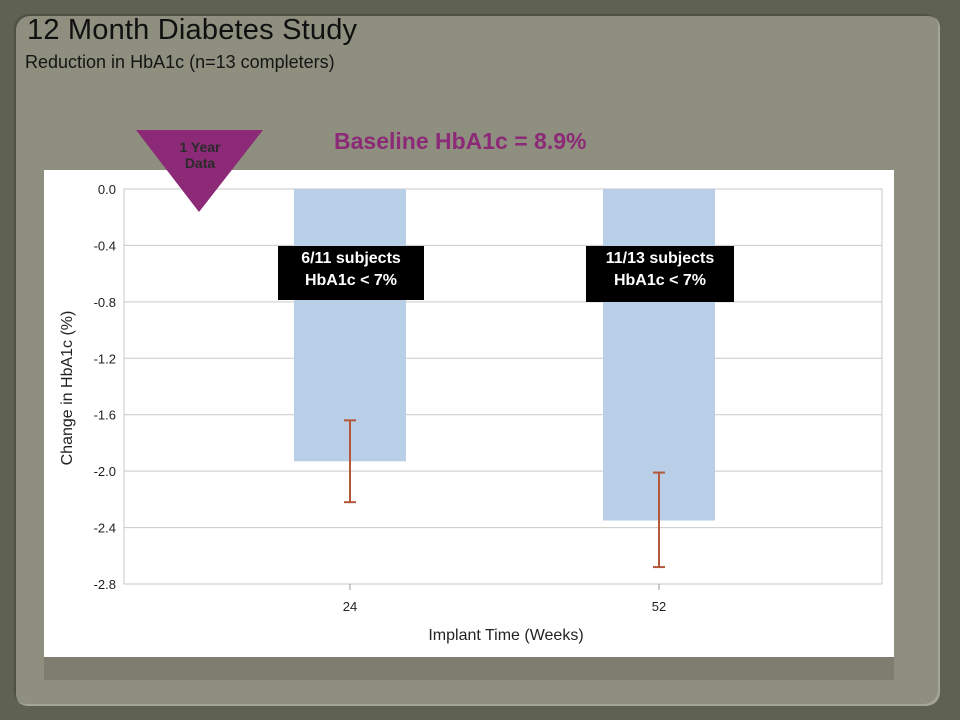  What do you see at coordinates (660, 258) in the screenshot?
I see `annotation-line1: 11/13 subjects` at bounding box center [660, 258].